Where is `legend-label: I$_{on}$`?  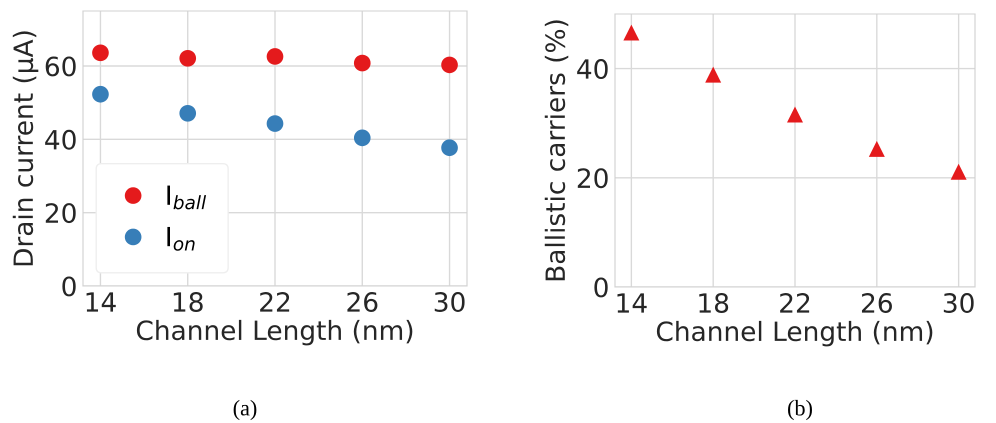 legend-label: I$_{on}$ is located at coordinates (181, 238).